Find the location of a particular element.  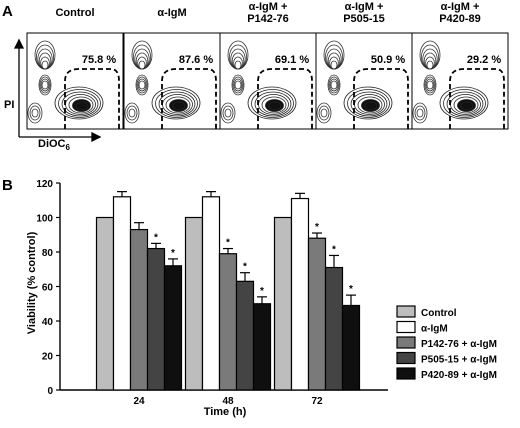

flow-plot-title: P505-15 is located at coordinates (364, 19).